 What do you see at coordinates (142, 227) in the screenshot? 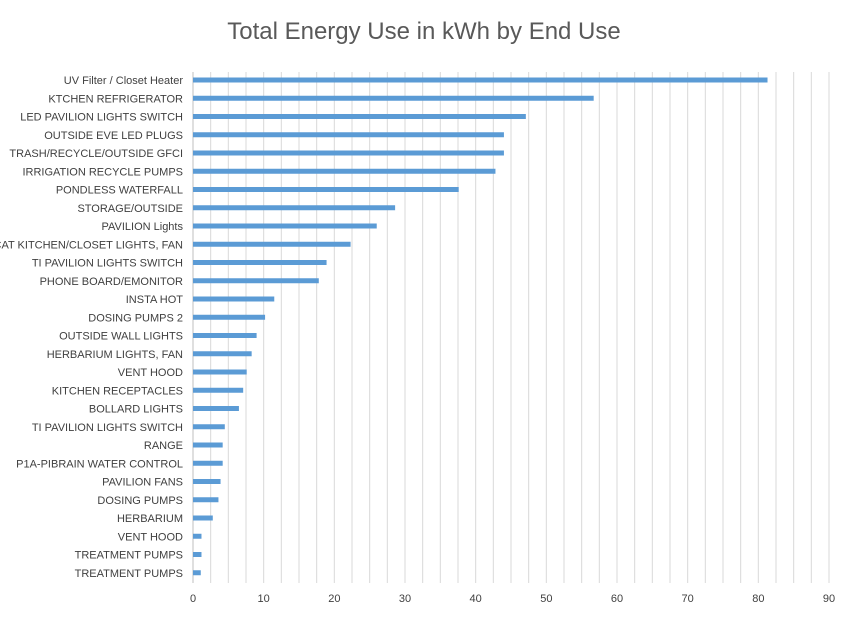
I see `category-label: PAVILION Lights` at bounding box center [142, 227].